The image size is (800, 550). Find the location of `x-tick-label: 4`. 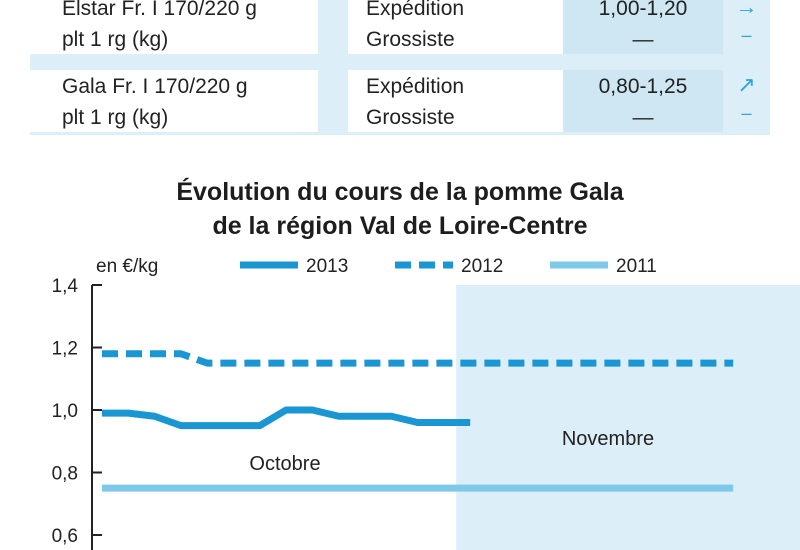

x-tick-label: 4 is located at coordinates (496, 548).